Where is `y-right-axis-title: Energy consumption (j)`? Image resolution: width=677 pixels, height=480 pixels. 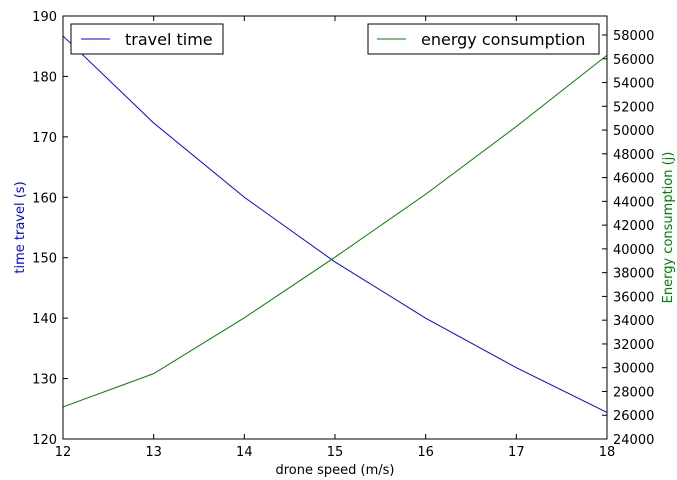
y-right-axis-title: Energy consumption (j) is located at coordinates (668, 228).